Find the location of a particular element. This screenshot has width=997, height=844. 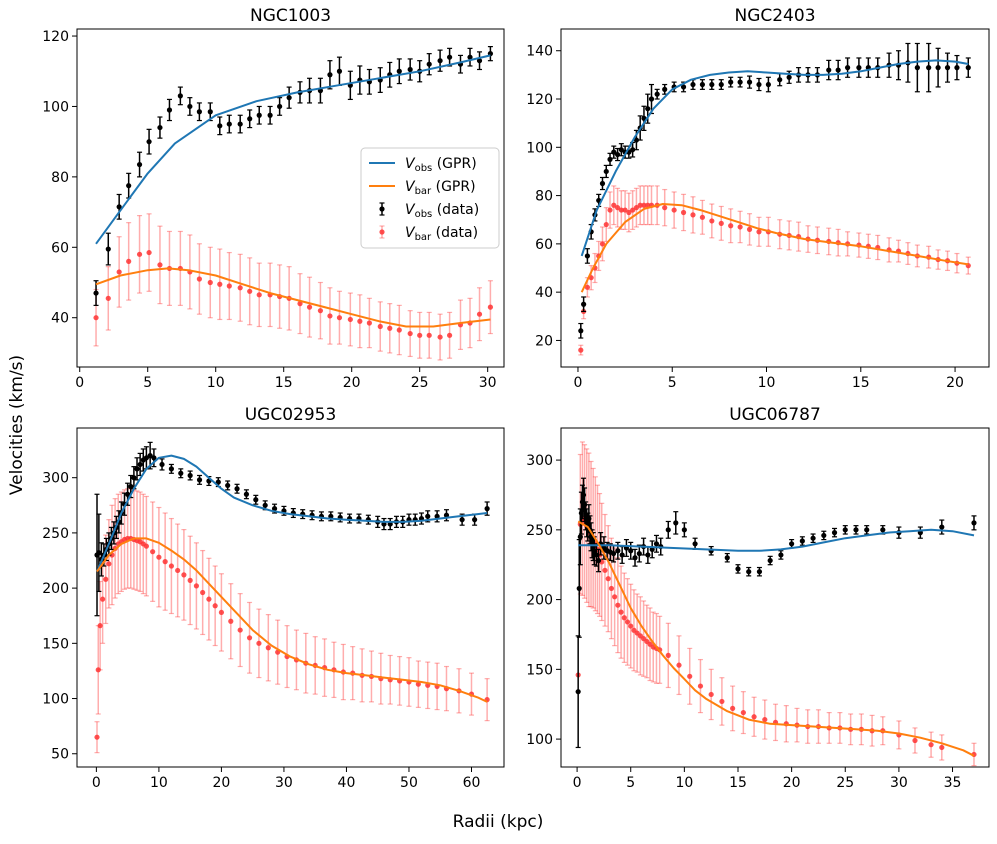

x-tick-label: 30 is located at coordinates (488, 383).